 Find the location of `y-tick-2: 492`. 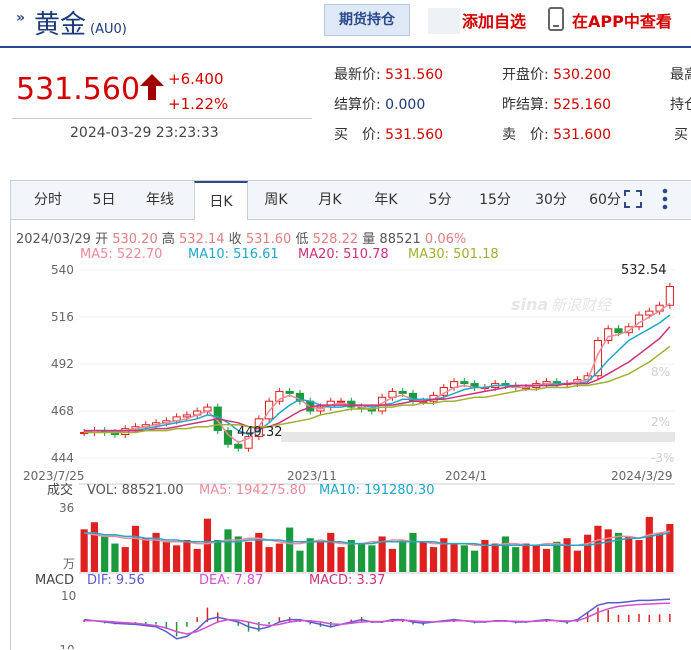

y-tick-2: 492 is located at coordinates (62, 364).